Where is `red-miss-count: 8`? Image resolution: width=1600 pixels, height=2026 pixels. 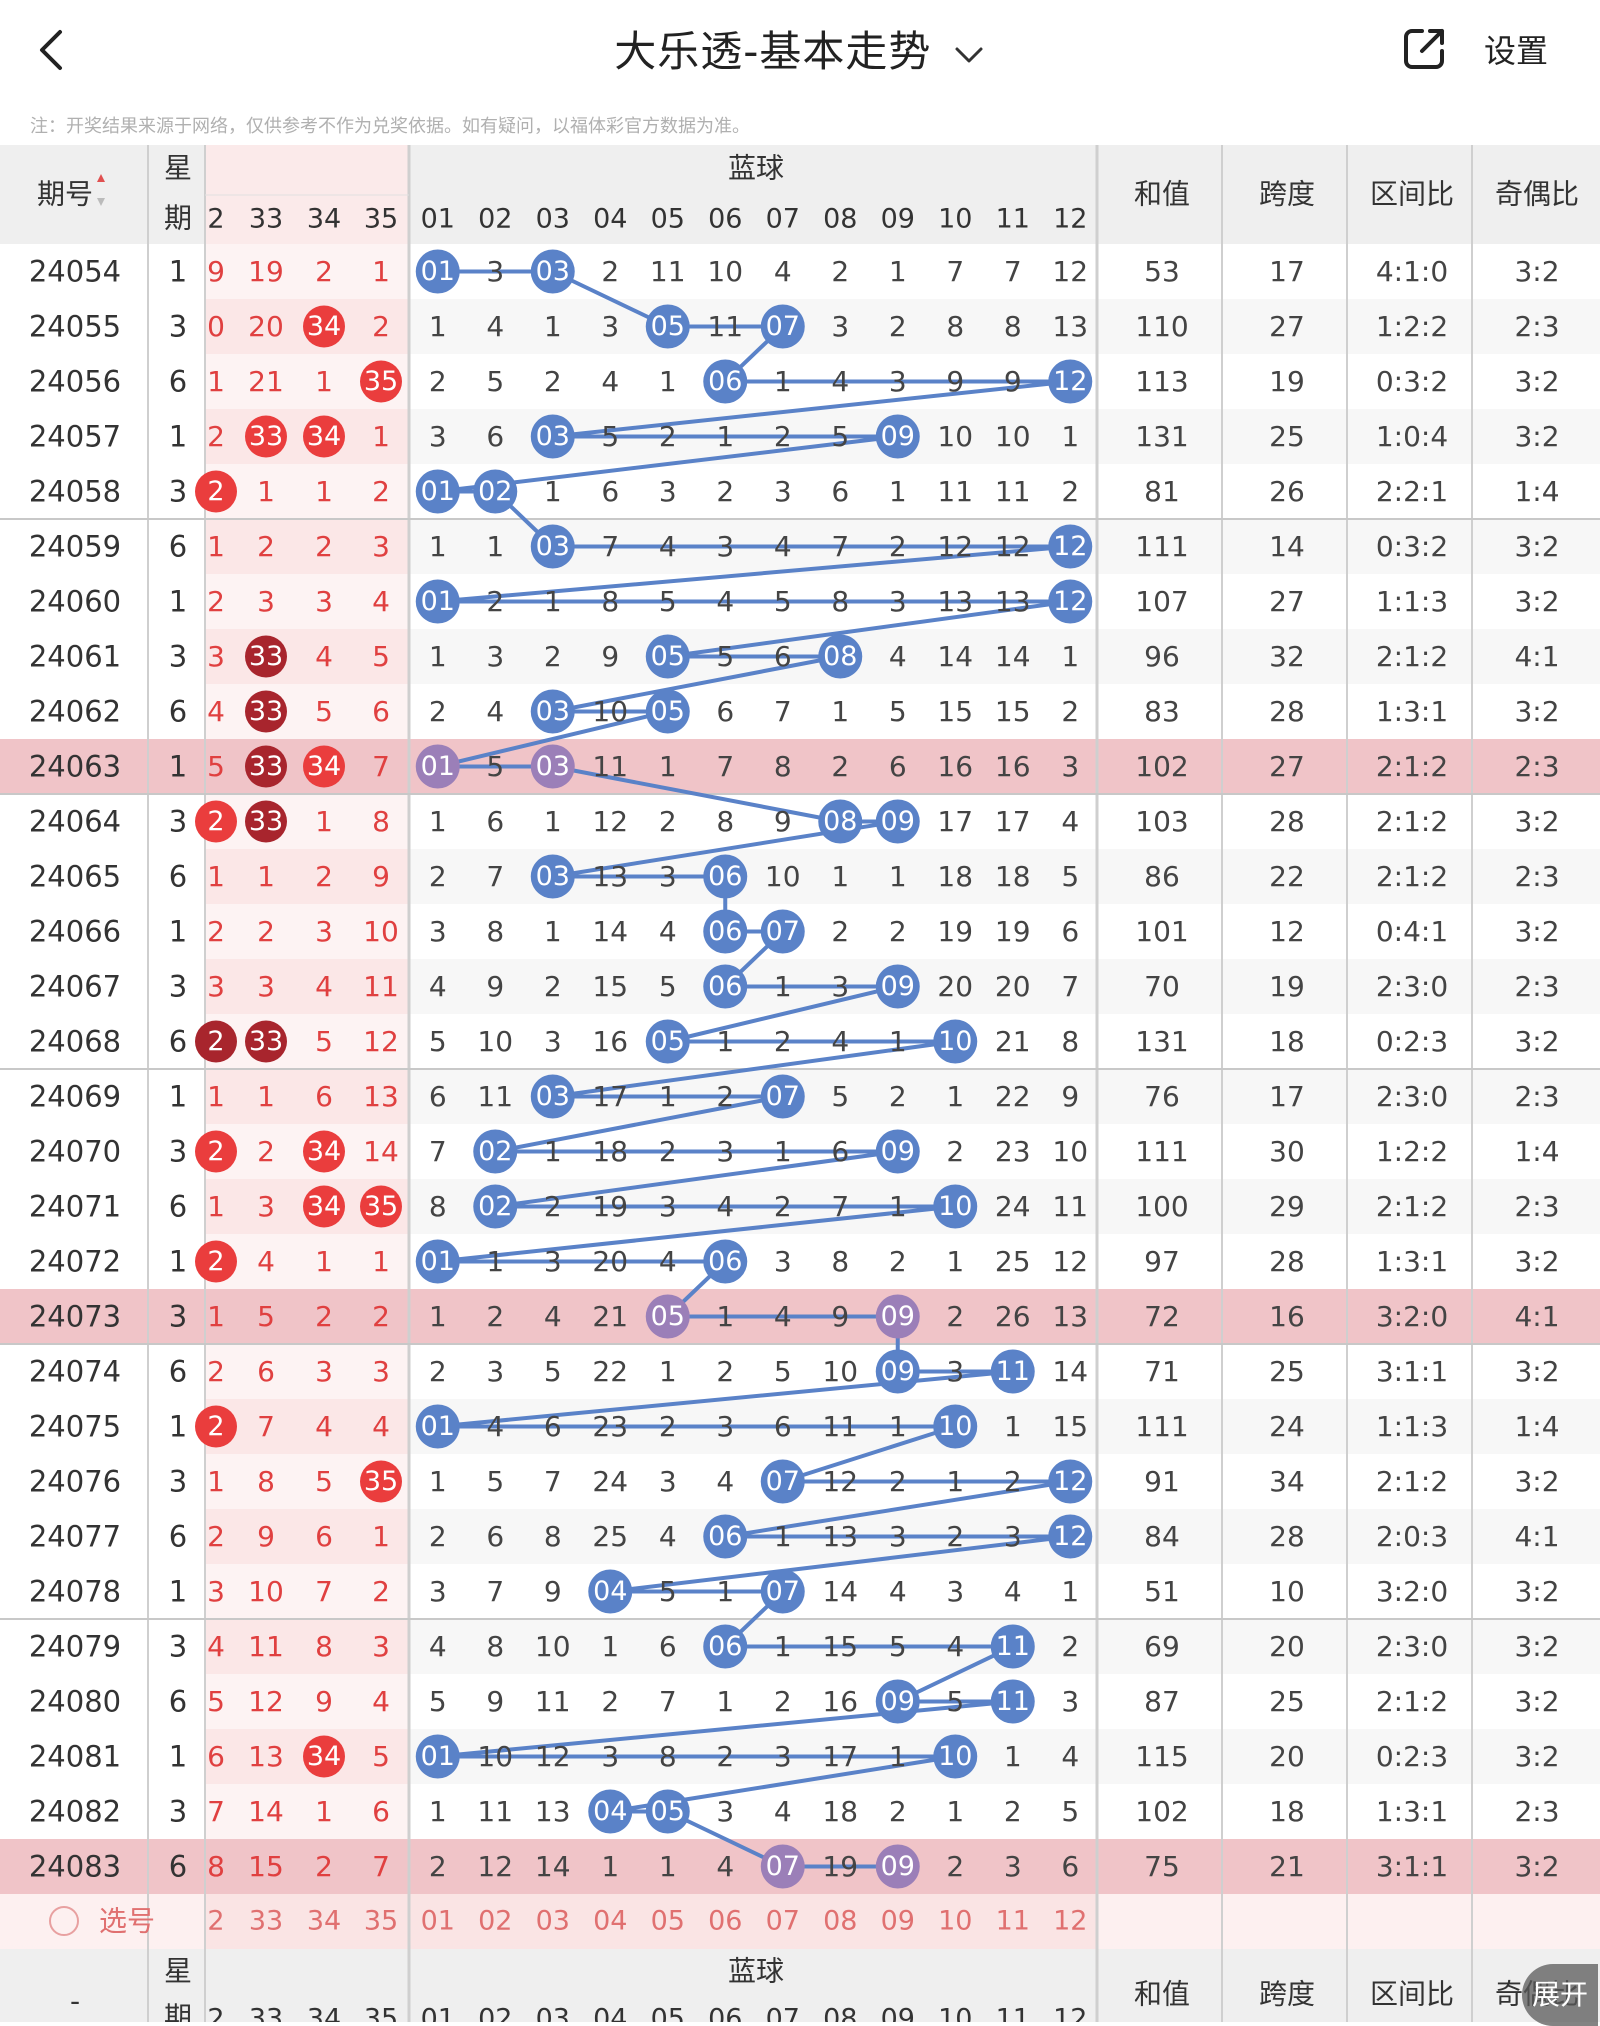
red-miss-count: 8 is located at coordinates (324, 1646).